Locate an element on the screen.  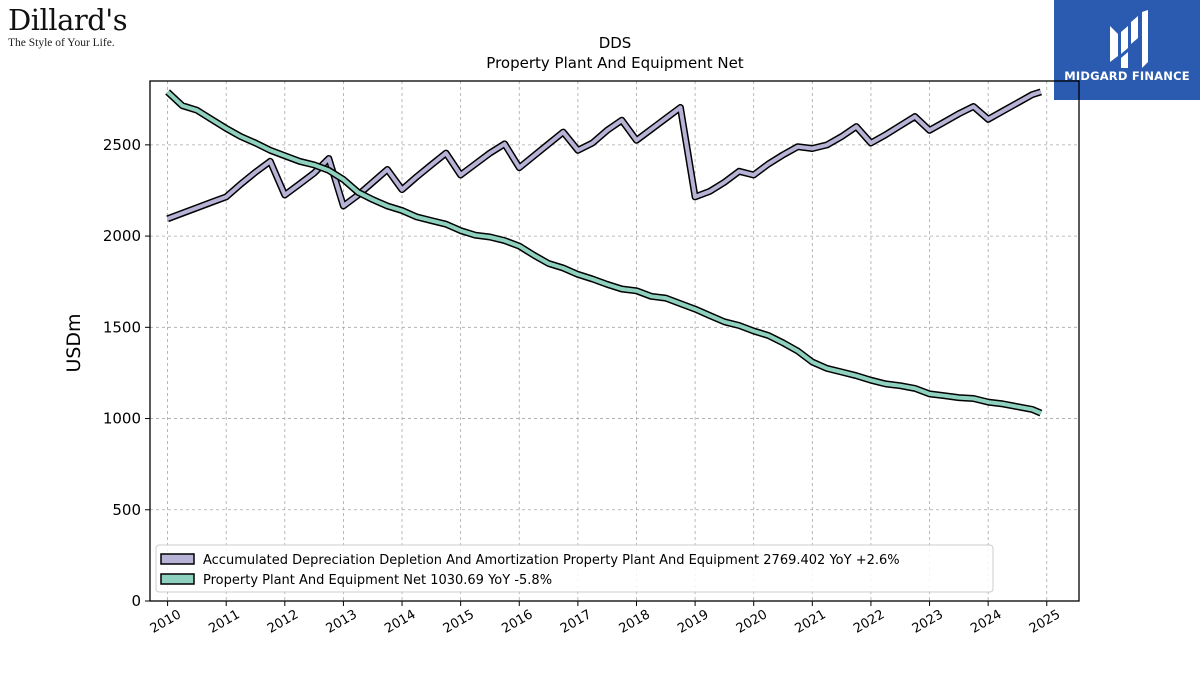
x-tick-label: 2013 is located at coordinates (342, 622).